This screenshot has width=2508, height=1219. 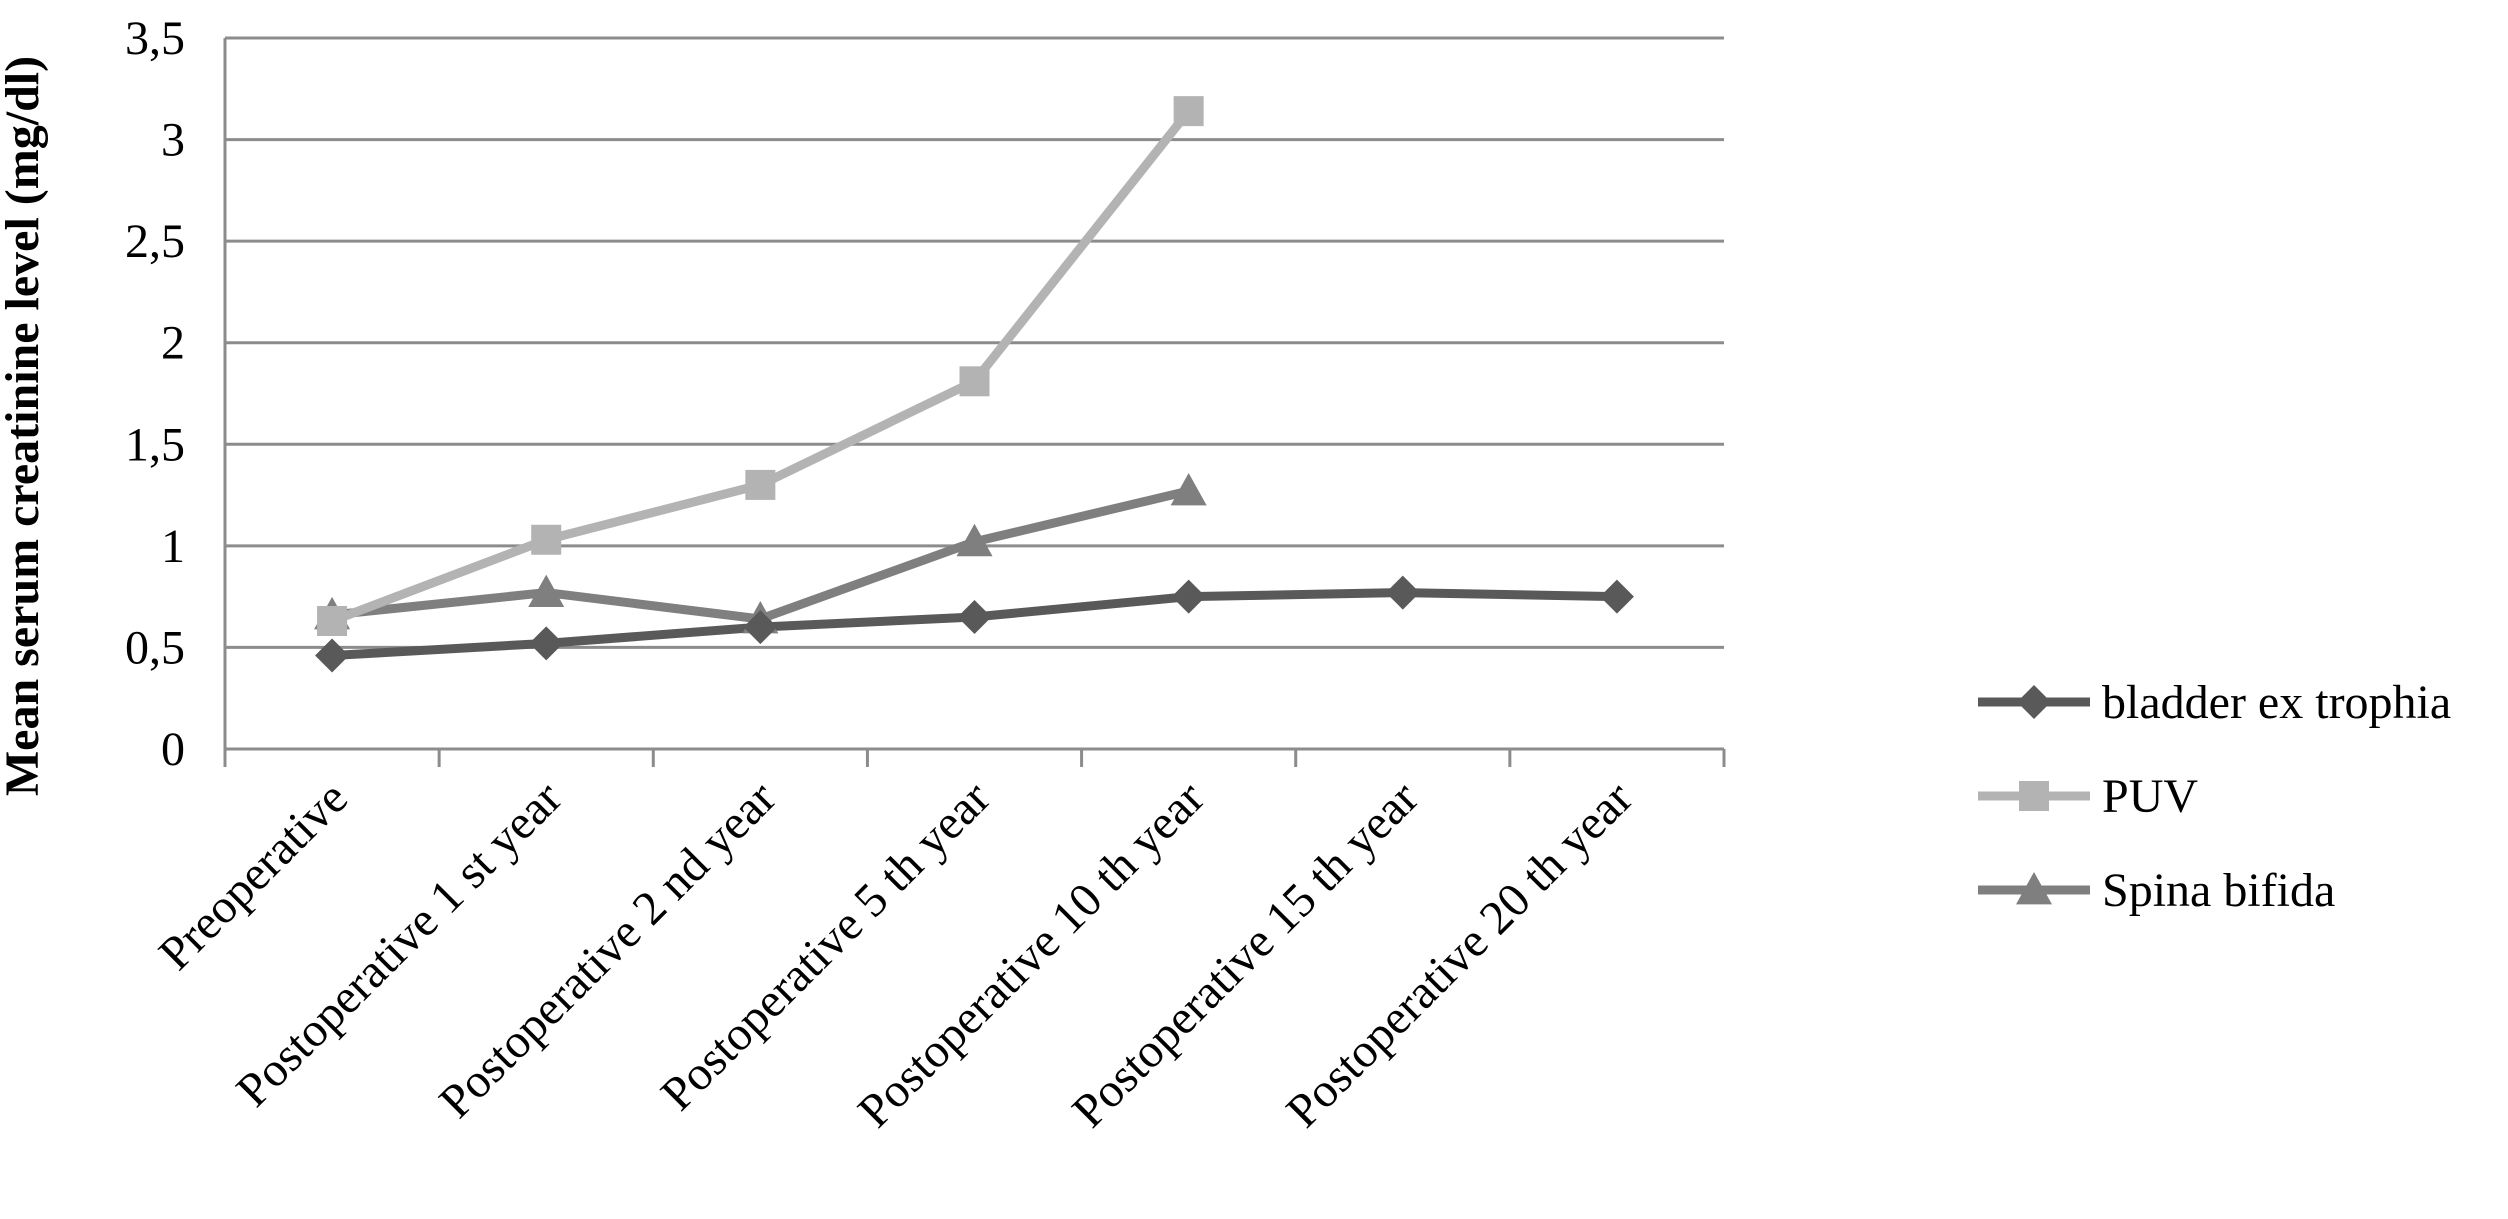 What do you see at coordinates (24, 426) in the screenshot?
I see `y-axis-label: Mean serum creatinine level (mg/dl)` at bounding box center [24, 426].